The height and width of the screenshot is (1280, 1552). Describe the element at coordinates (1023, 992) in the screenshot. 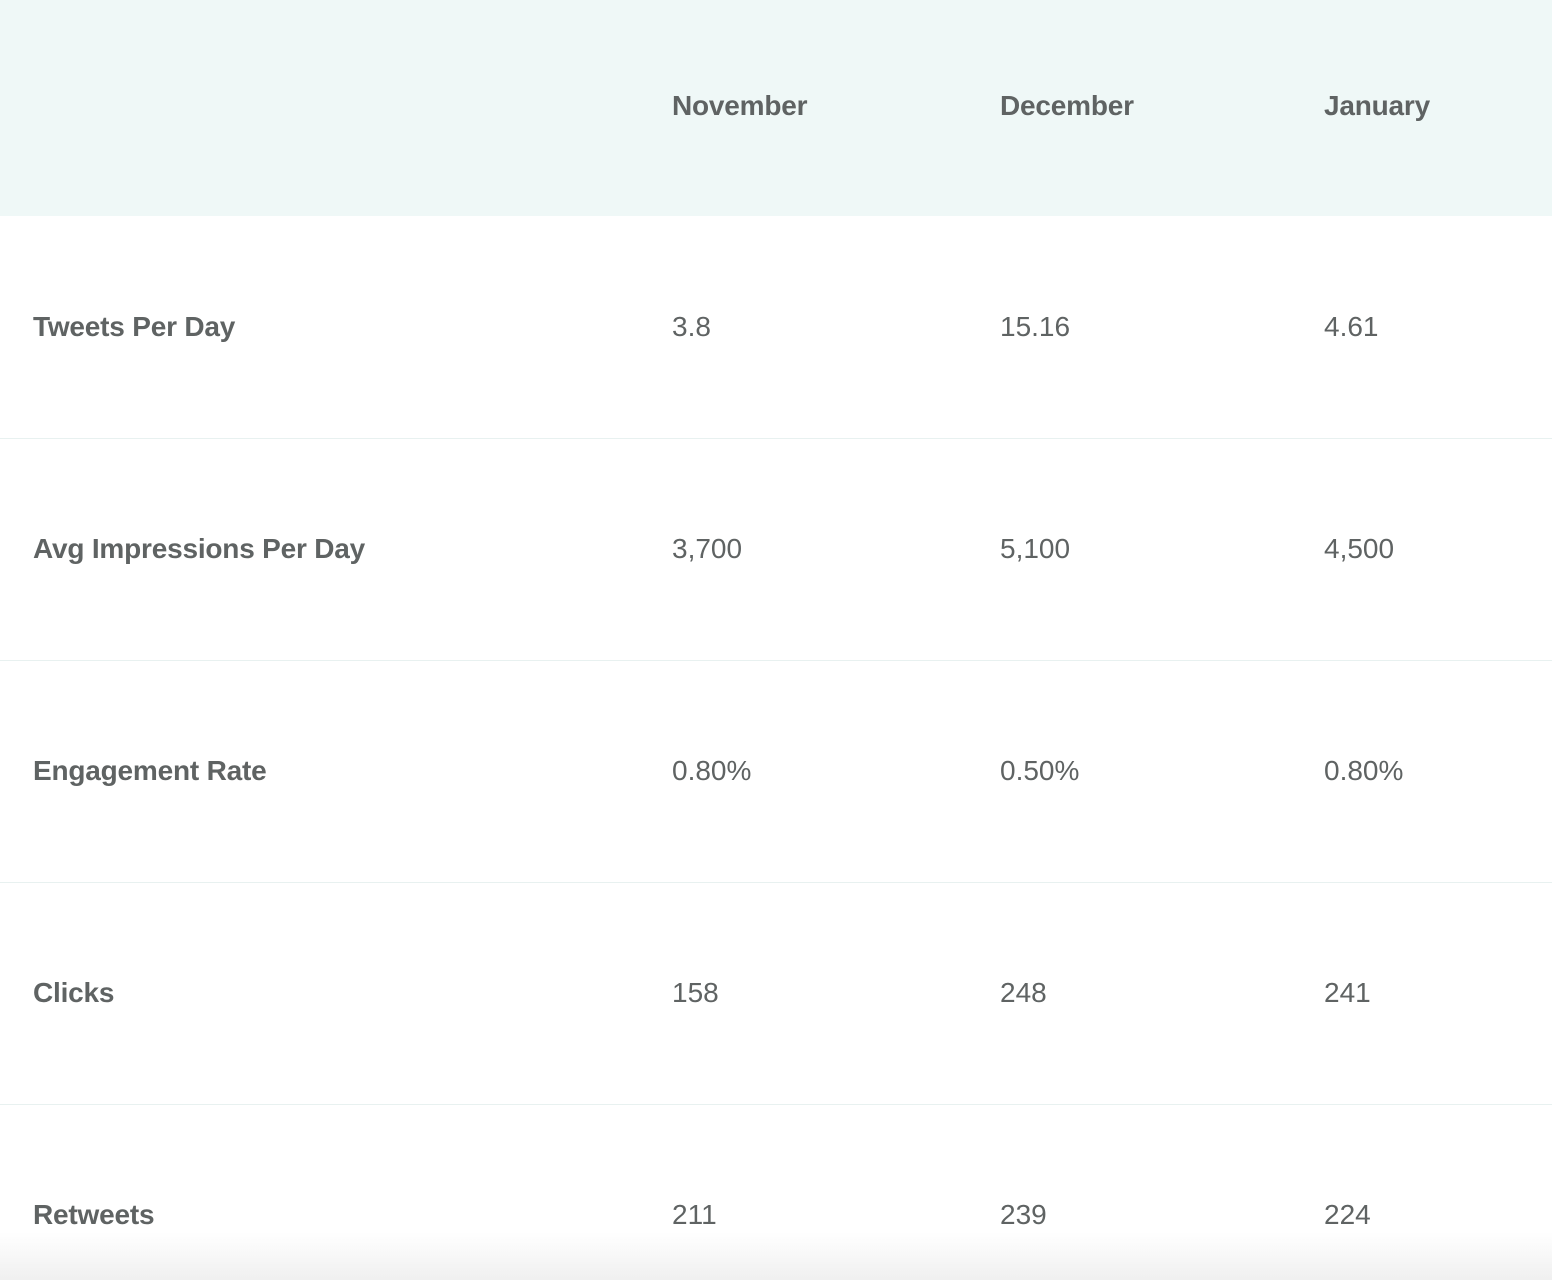

I see `cell-value: 248` at that location.